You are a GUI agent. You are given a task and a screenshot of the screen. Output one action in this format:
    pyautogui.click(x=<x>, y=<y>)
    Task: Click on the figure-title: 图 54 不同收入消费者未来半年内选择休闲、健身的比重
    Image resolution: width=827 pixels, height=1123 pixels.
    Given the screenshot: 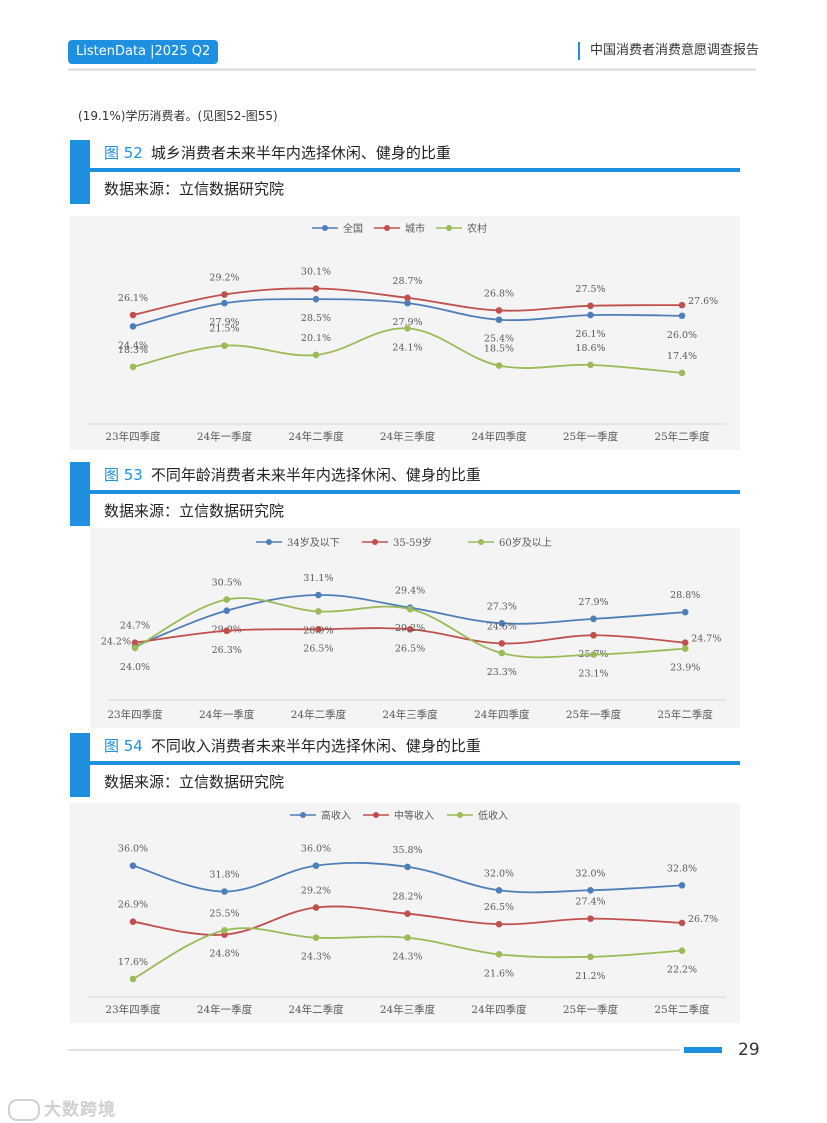 What is the action you would take?
    pyautogui.click(x=292, y=745)
    